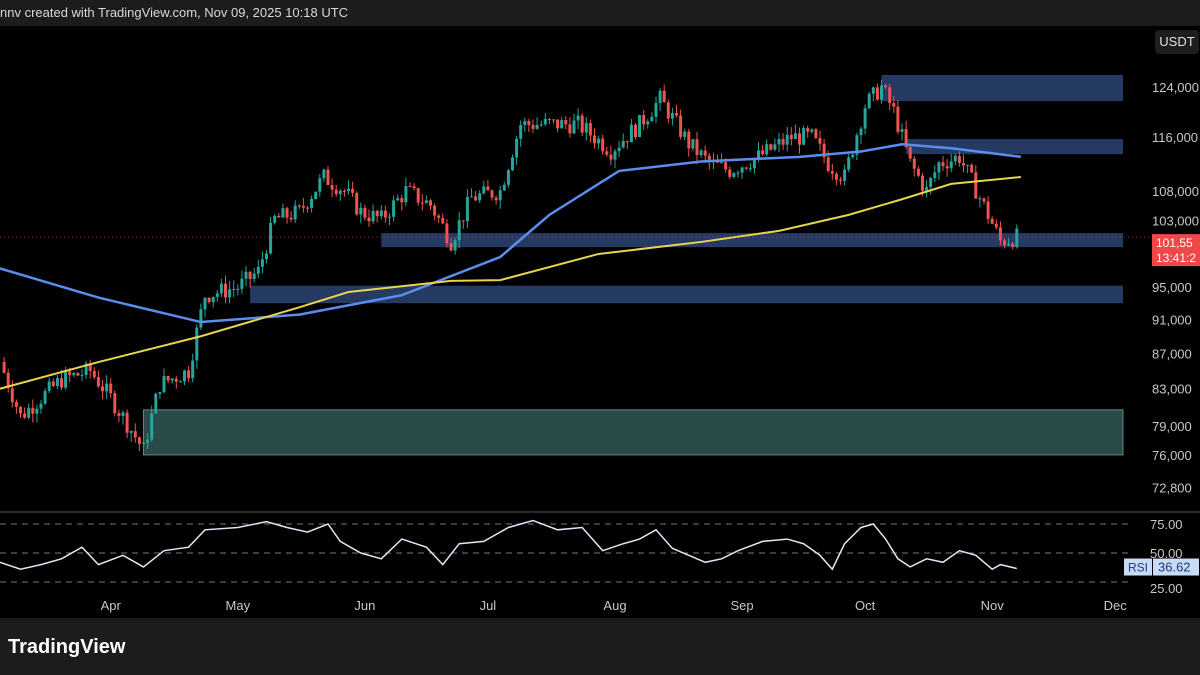  Describe the element at coordinates (1175, 220) in the screenshot. I see `price-tick: 103,000` at that location.